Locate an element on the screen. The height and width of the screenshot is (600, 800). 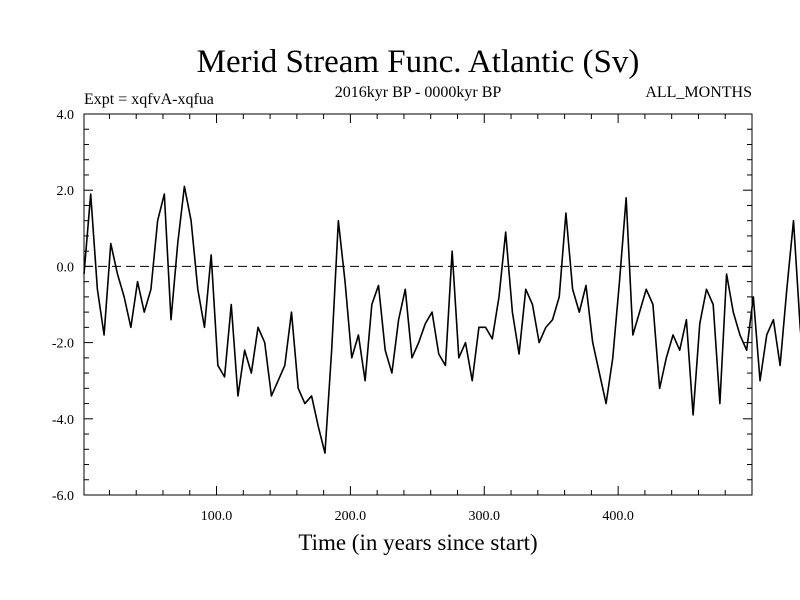
time-range-label: 2016kyr BP - 0000kyr BP is located at coordinates (418, 92).